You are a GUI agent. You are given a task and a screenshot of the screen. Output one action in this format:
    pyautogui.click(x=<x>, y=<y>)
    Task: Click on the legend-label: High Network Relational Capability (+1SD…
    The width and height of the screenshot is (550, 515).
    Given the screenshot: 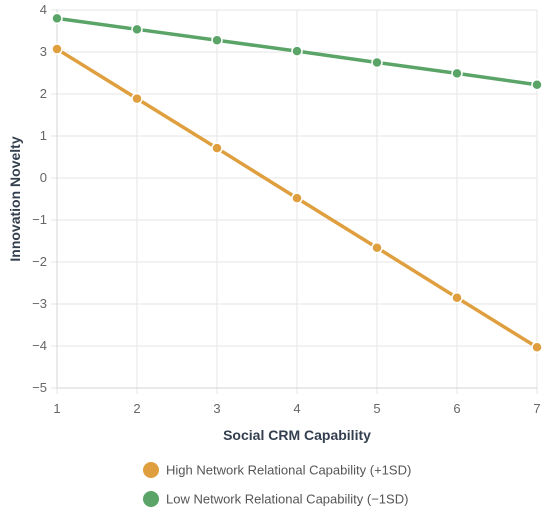 What is the action you would take?
    pyautogui.click(x=288, y=470)
    